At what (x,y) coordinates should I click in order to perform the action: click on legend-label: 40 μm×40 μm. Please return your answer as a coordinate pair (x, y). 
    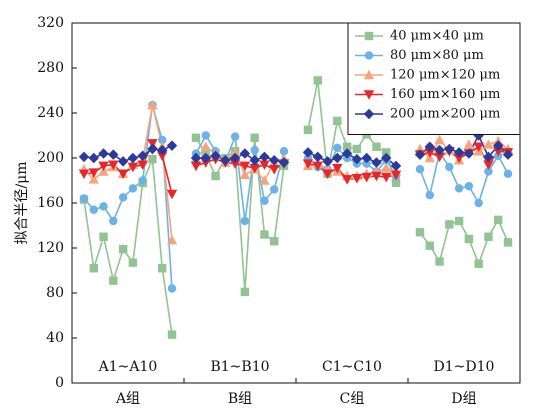
    Looking at the image, I should click on (437, 36).